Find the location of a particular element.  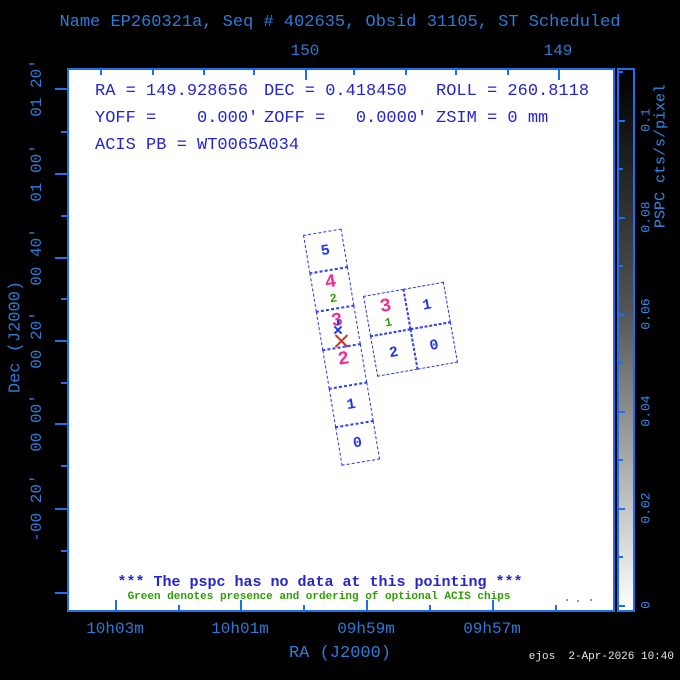

left-axis-tick-label: 01 00' is located at coordinates (37, 173).